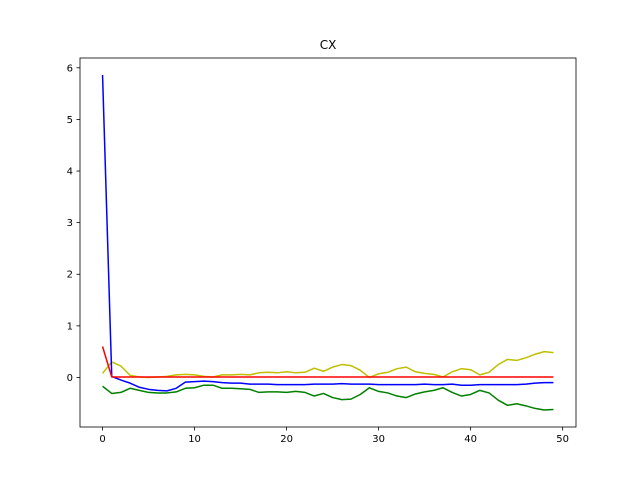 This screenshot has height=480, width=640. I want to click on x-tick-label: 30, so click(378, 439).